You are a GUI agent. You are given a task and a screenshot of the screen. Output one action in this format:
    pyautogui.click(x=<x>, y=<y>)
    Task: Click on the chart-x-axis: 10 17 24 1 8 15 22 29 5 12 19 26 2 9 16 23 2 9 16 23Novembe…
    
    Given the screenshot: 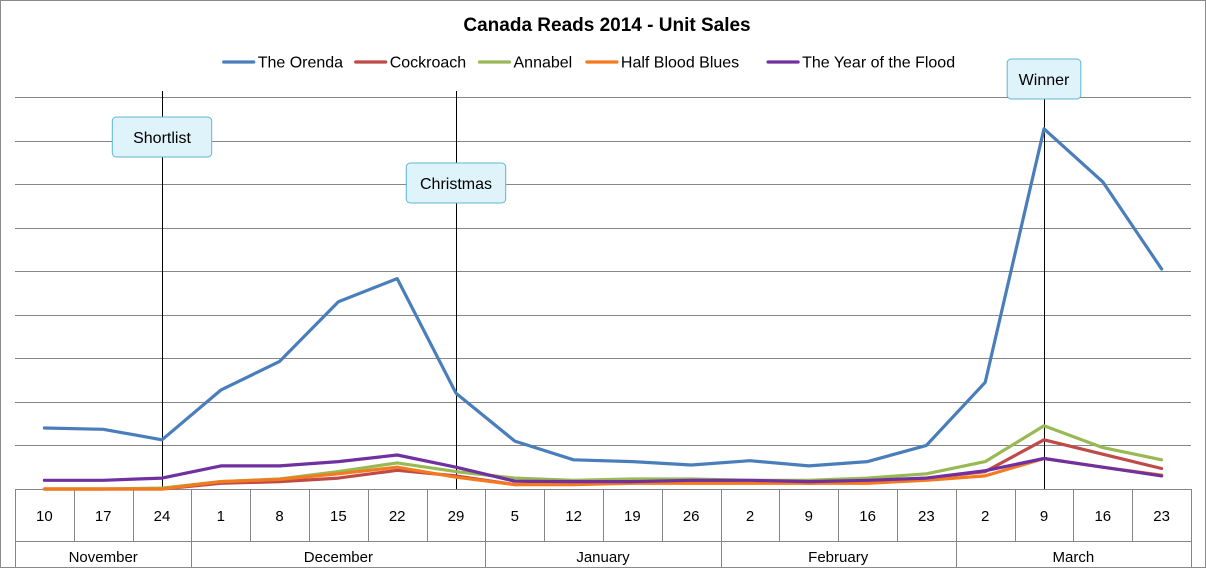 What is the action you would take?
    pyautogui.click(x=603, y=528)
    